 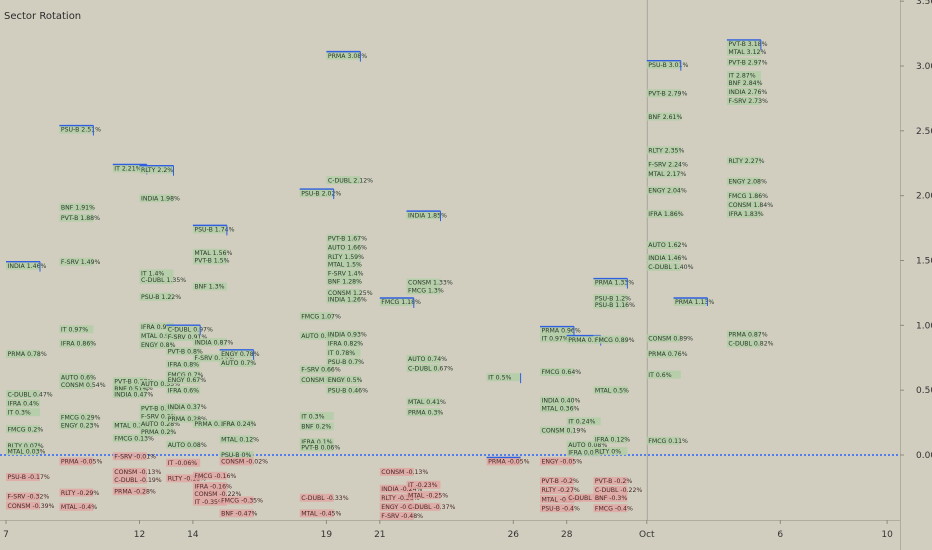 I want to click on sector-label-item: PVT-B 1.5%, so click(x=211, y=260).